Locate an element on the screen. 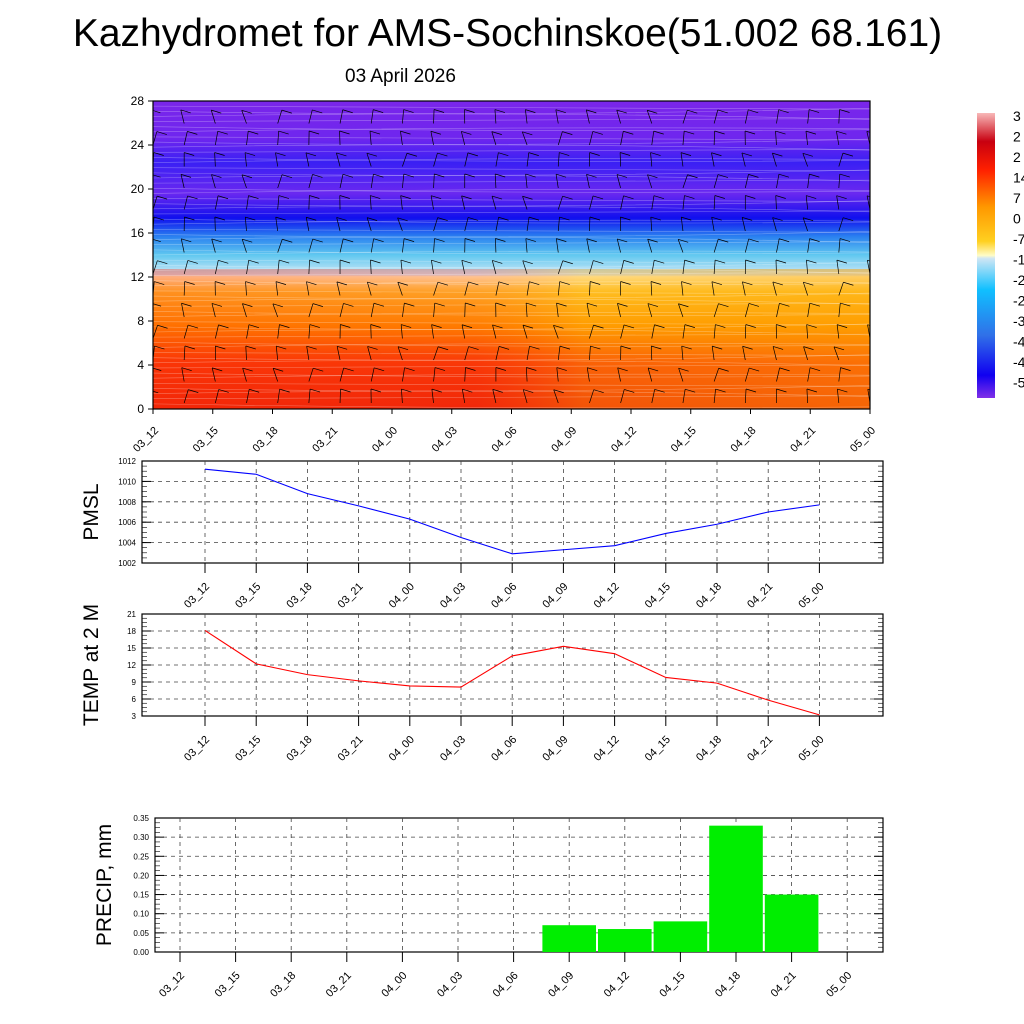 Image resolution: width=1024 pixels, height=1024 pixels. x-tick-label: 04_03 is located at coordinates (453, 749).